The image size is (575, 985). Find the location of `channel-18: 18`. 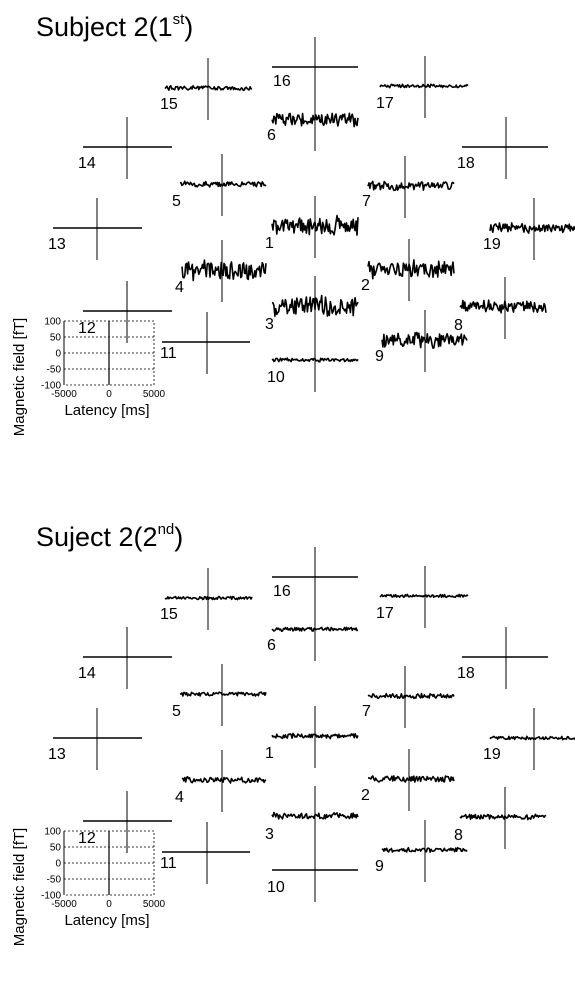

channel-18: 18 is located at coordinates (502, 148).